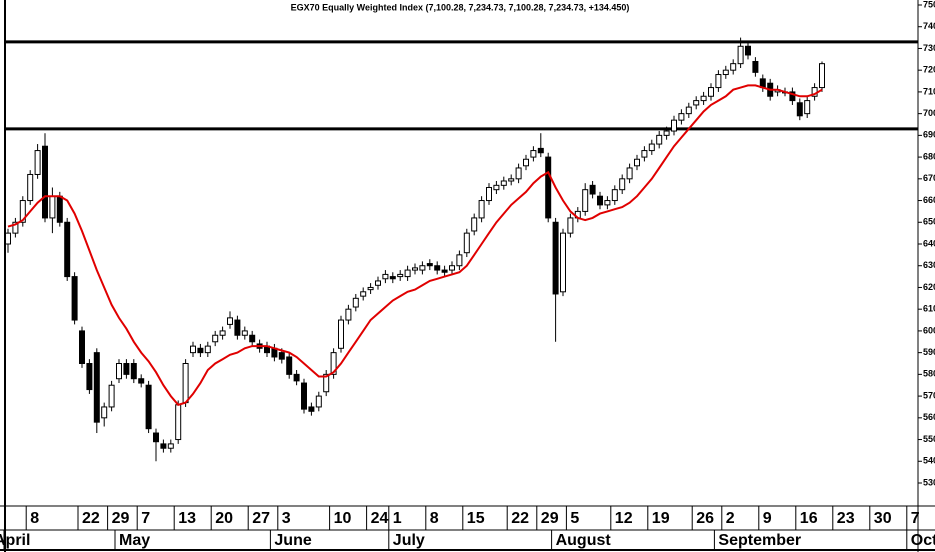 Image resolution: width=935 pixels, height=552 pixels. What do you see at coordinates (883, 518) in the screenshot?
I see `x-tick-label: 30` at bounding box center [883, 518].